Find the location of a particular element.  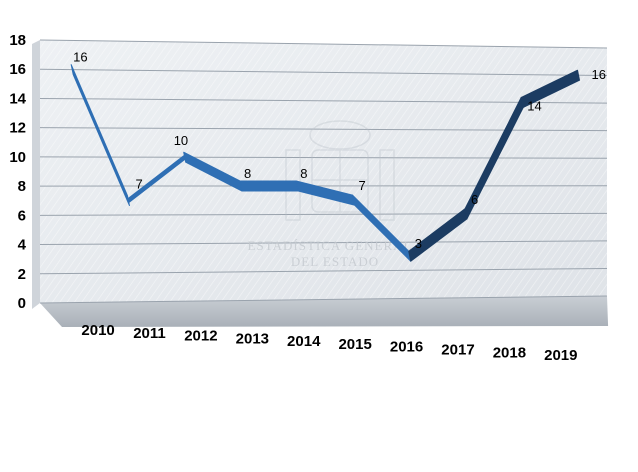

y-tick-label: 8 is located at coordinates (22, 186).